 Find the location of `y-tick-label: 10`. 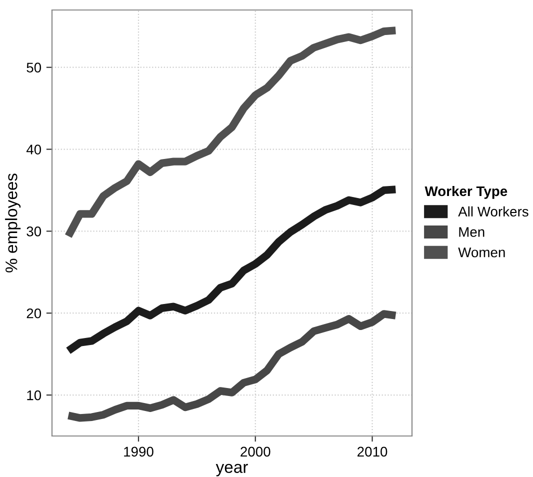

y-tick-label: 10 is located at coordinates (34, 395).